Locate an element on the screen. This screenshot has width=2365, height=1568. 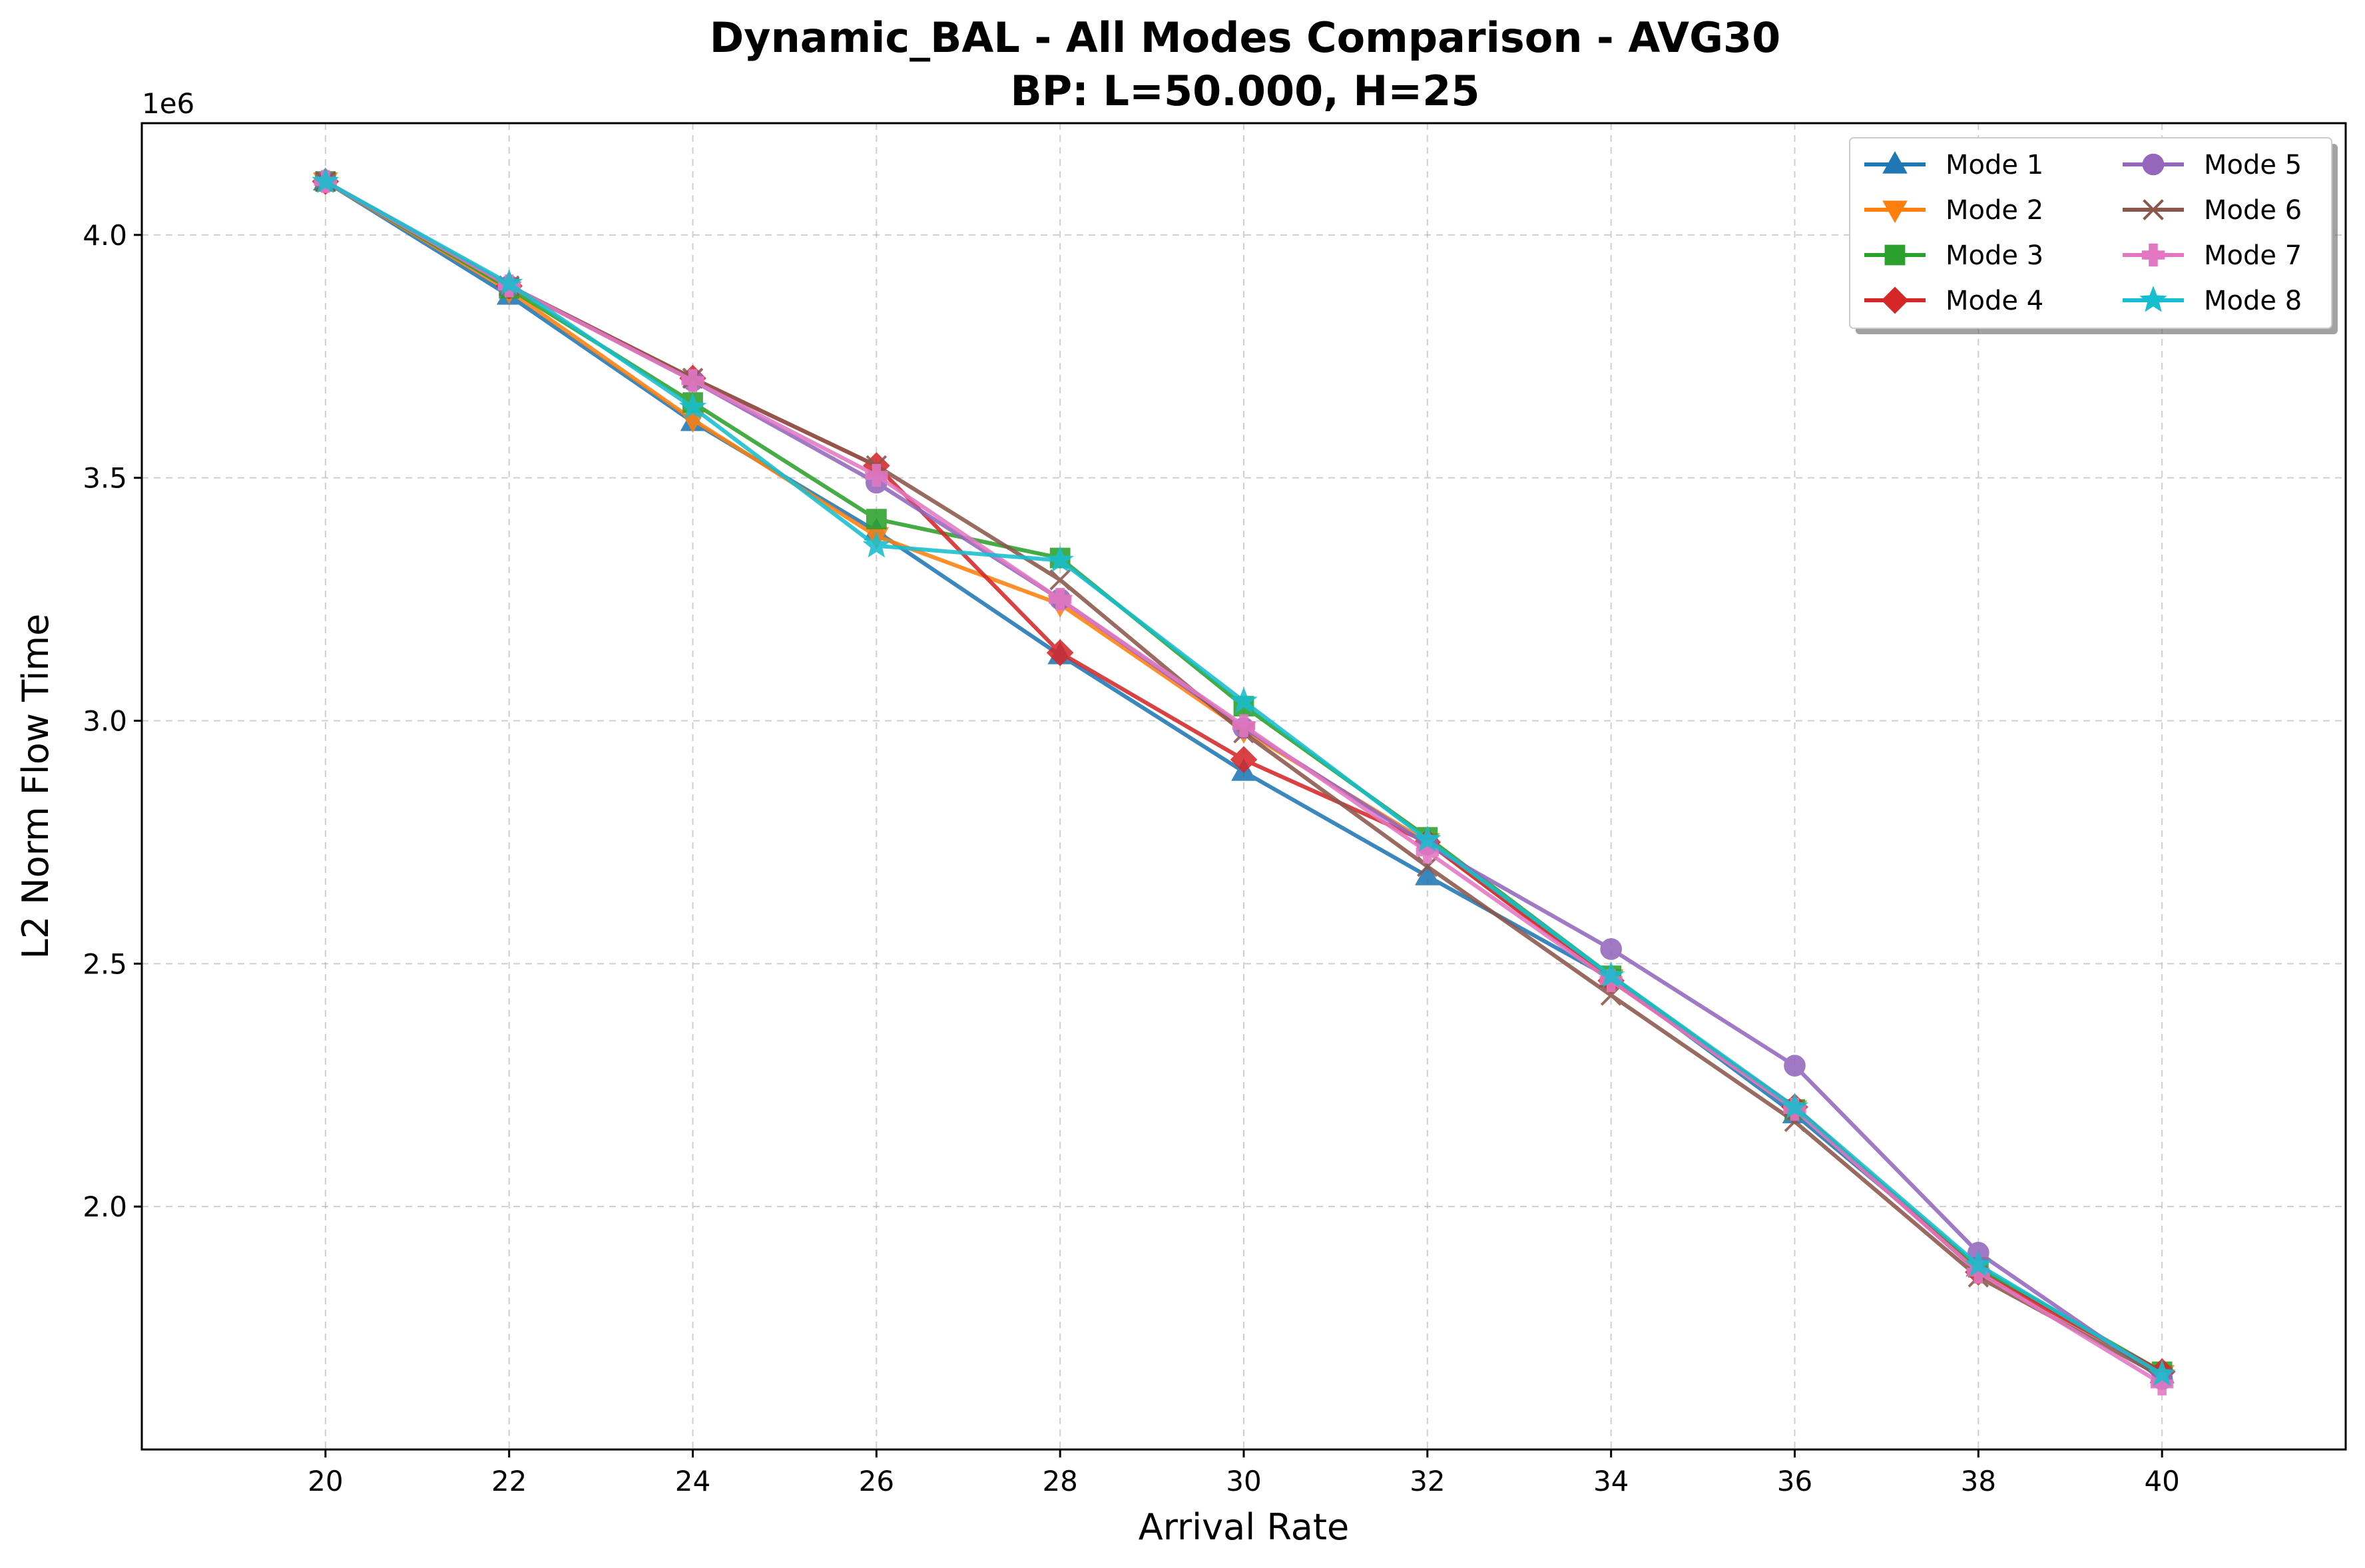
legend-label: Mode 4 is located at coordinates (1995, 301).